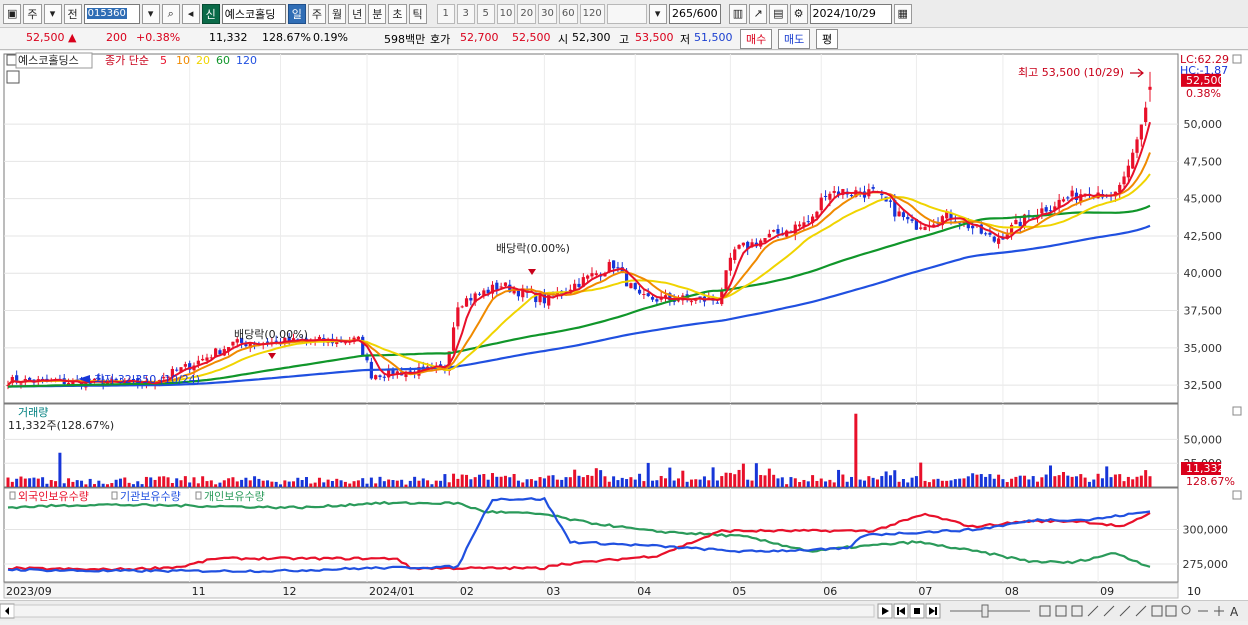 This screenshot has width=1248, height=625. Describe the element at coordinates (444, 611) in the screenshot. I see `scroll-track` at that location.